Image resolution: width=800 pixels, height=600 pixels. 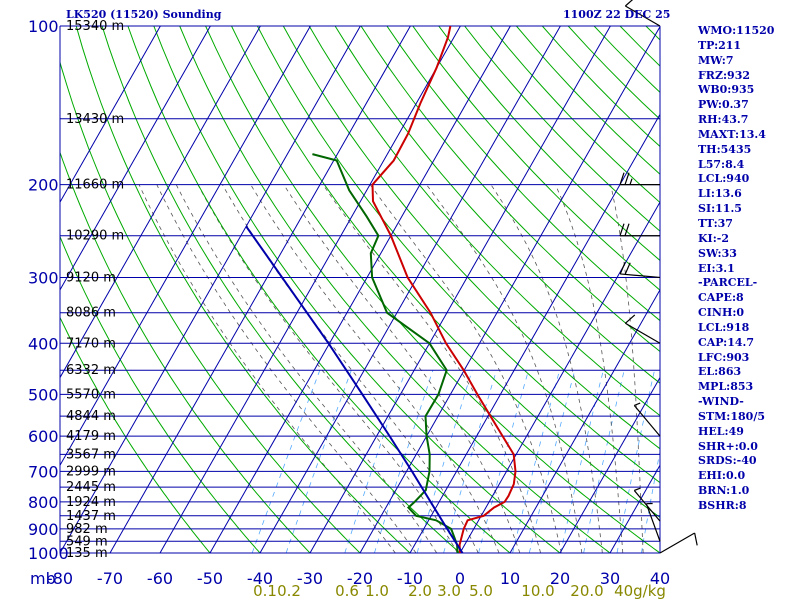 I want to click on index-item: MPL:853, so click(x=726, y=387).